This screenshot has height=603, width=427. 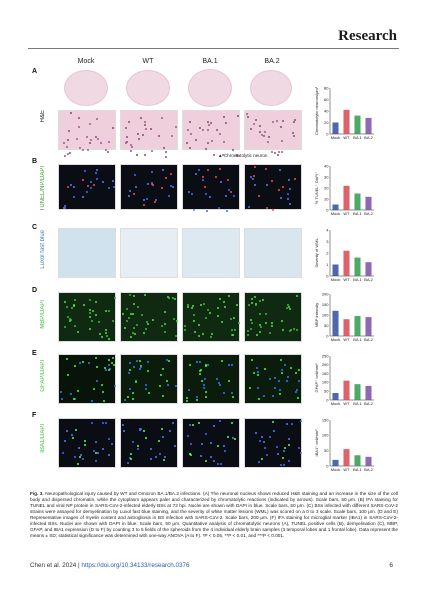 I want to click on y-axis-label: IBA1⁺ cell/mm², so click(x=316, y=443).